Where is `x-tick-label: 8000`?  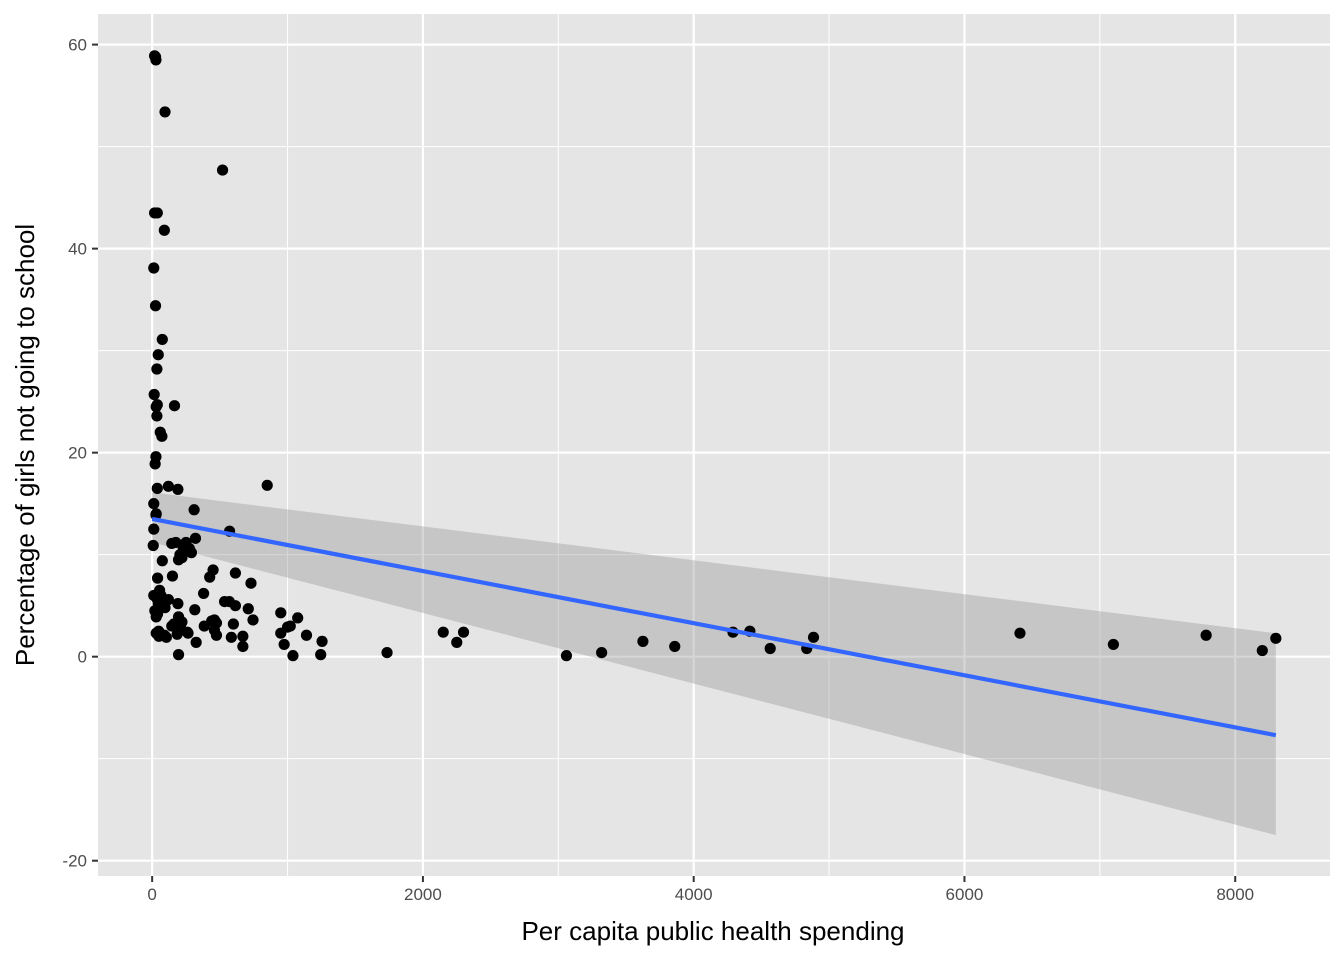
x-tick-label: 8000 is located at coordinates (1235, 894).